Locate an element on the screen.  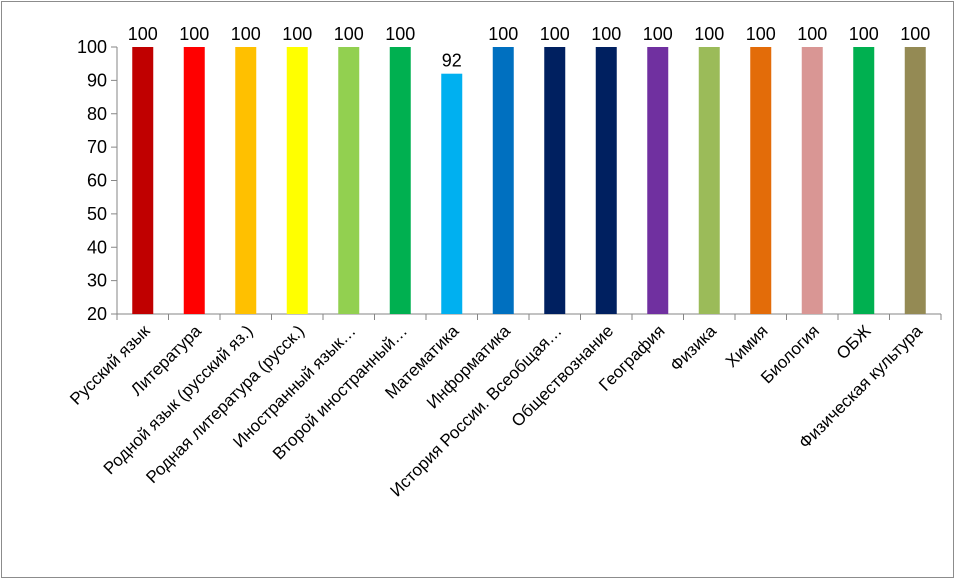
y-tick-label: 60 is located at coordinates (97, 181).